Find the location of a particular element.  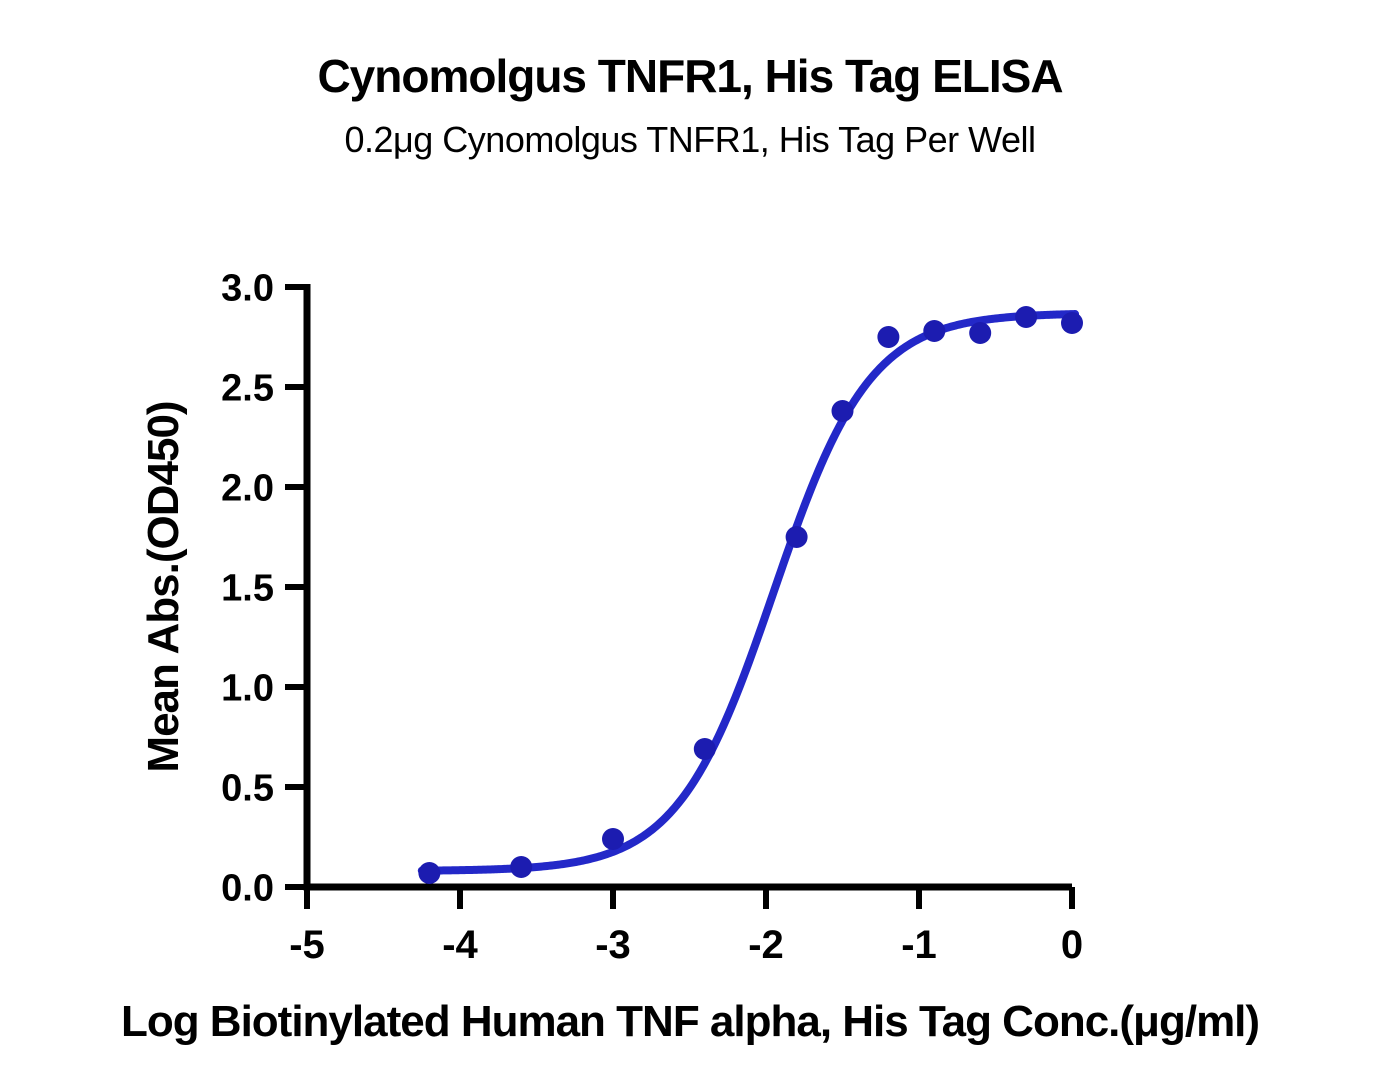

x-axis-ticks: -5 -4 -3 -2 -1 0 is located at coordinates (686, 927).